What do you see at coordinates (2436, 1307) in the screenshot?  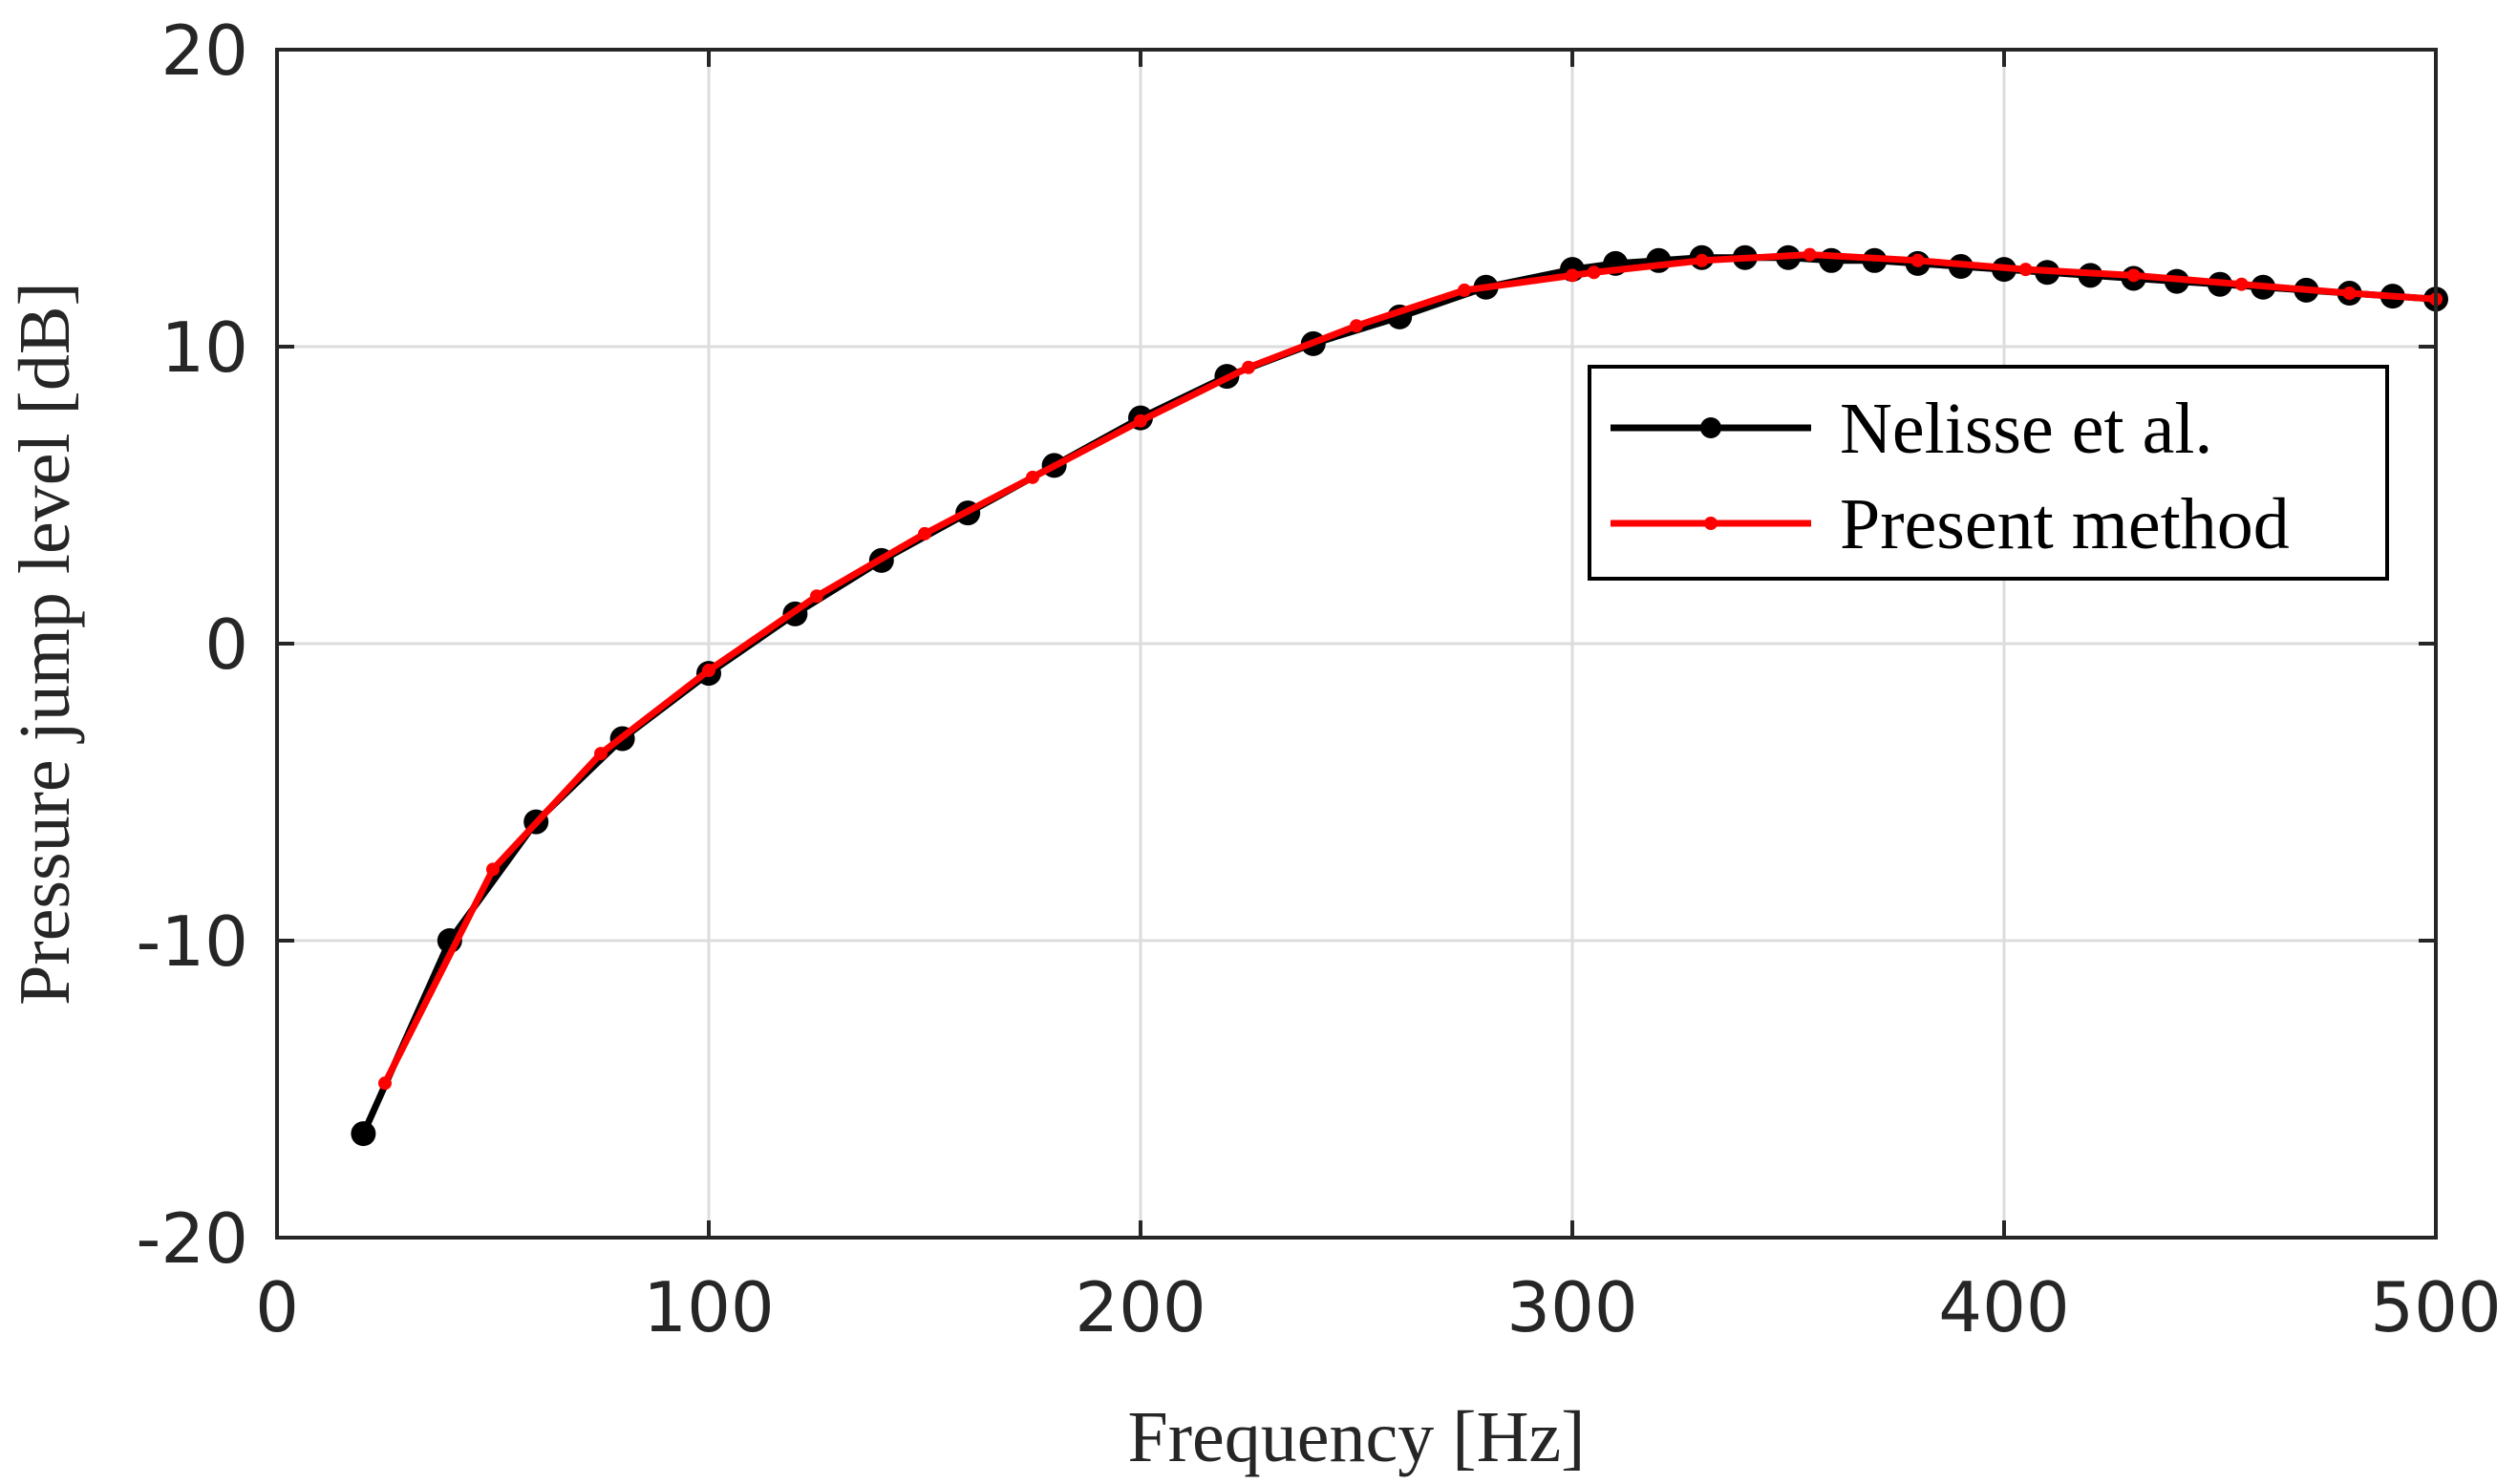 I see `x-tick-label-5: 500` at bounding box center [2436, 1307].